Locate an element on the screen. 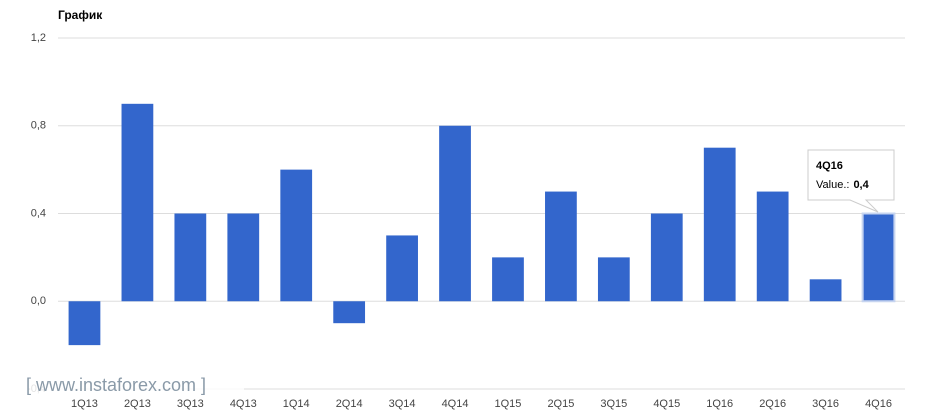 The width and height of the screenshot is (935, 418). x-tick-label: 1Q15 is located at coordinates (508, 404).